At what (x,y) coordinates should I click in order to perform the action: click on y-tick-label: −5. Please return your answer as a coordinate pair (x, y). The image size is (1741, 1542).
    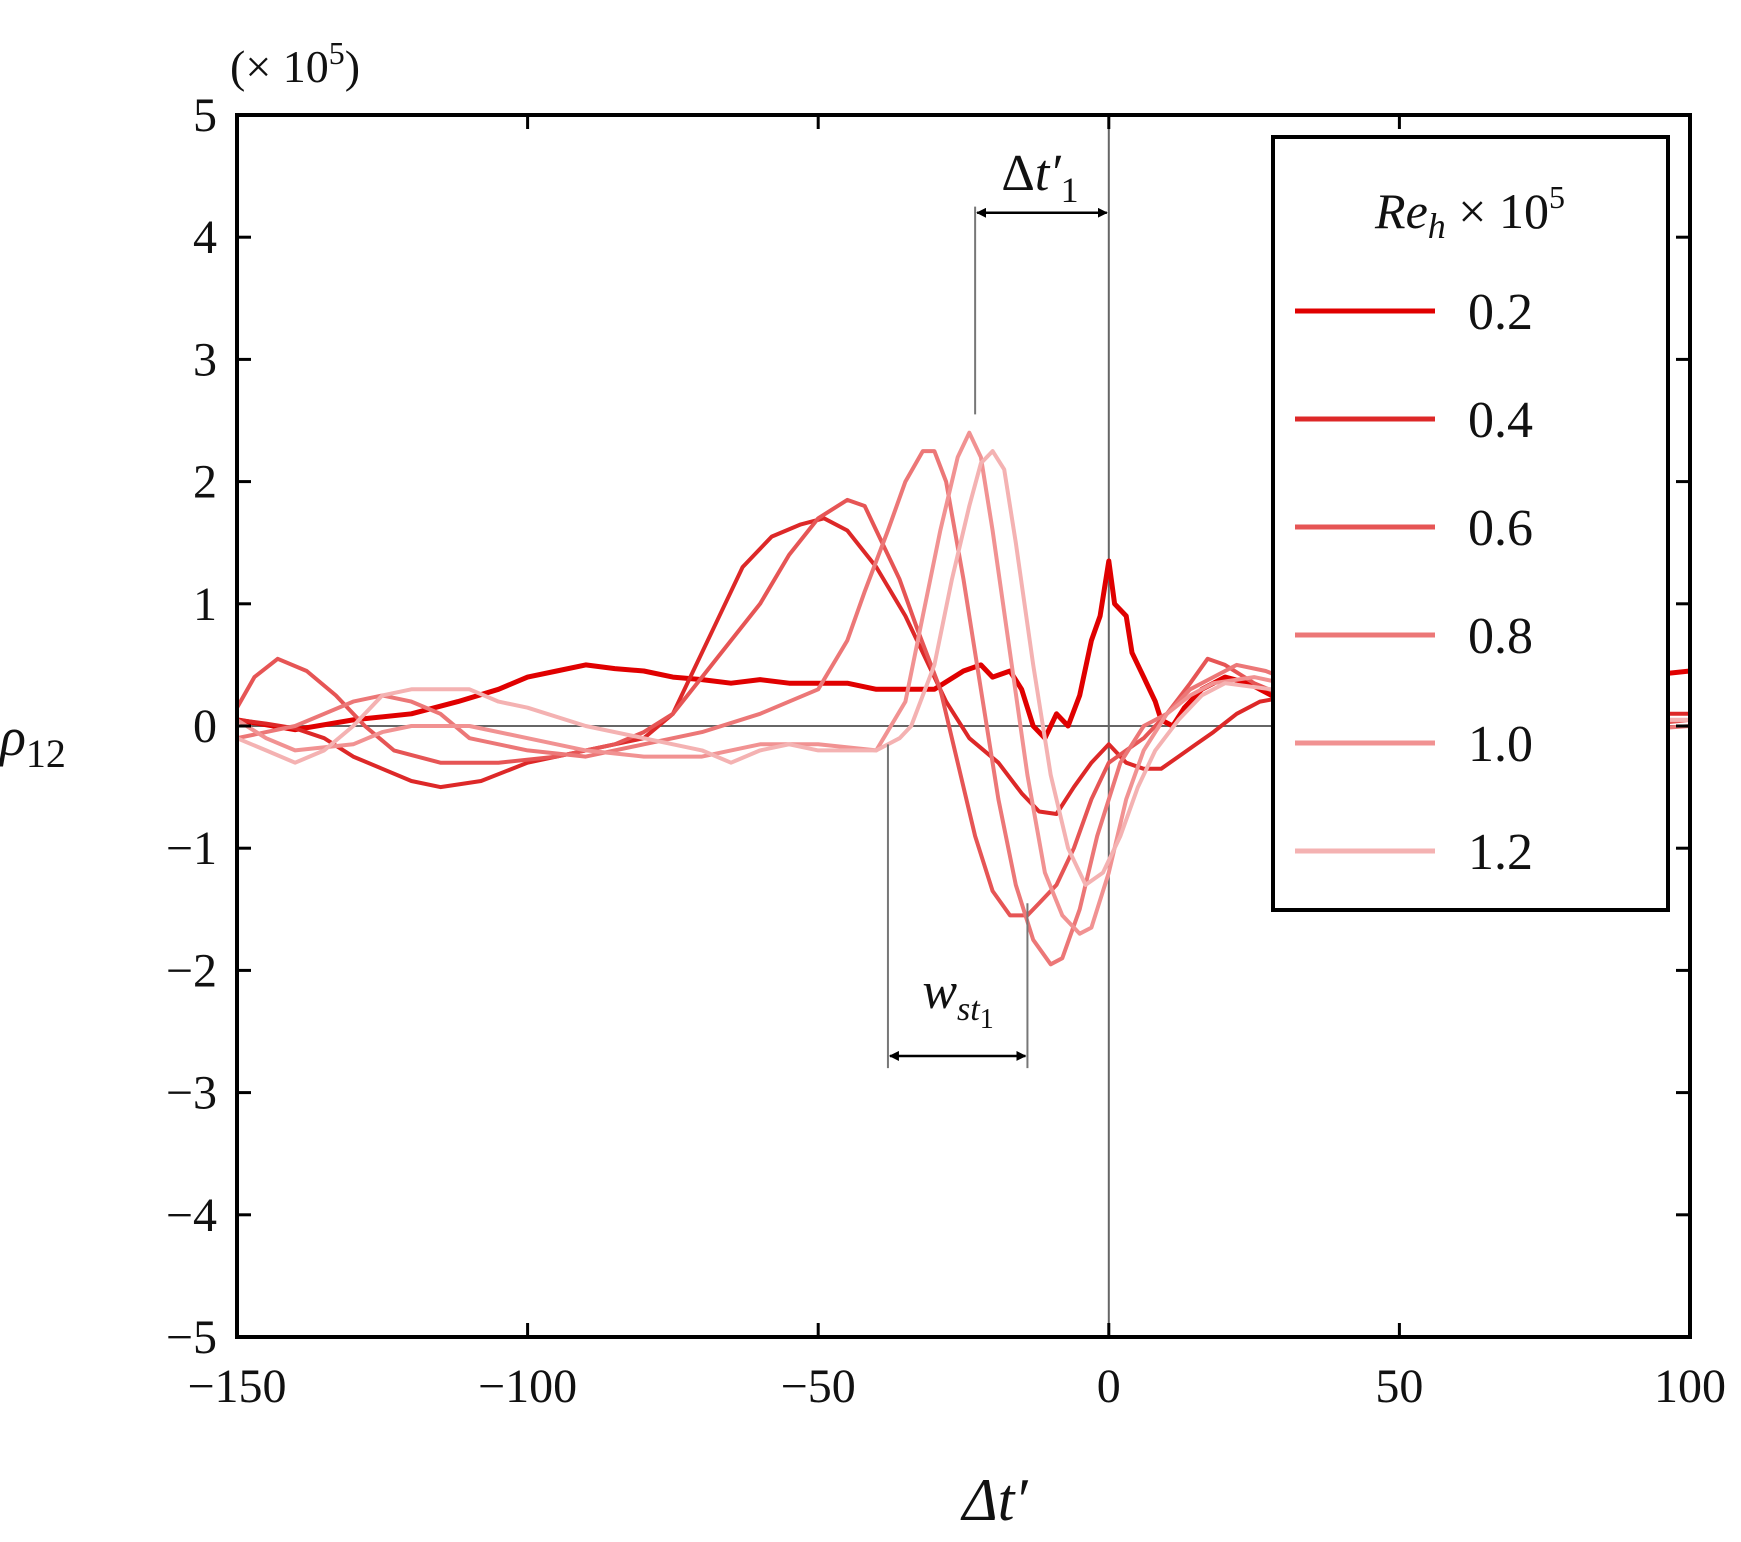
    Looking at the image, I should click on (191, 1337).